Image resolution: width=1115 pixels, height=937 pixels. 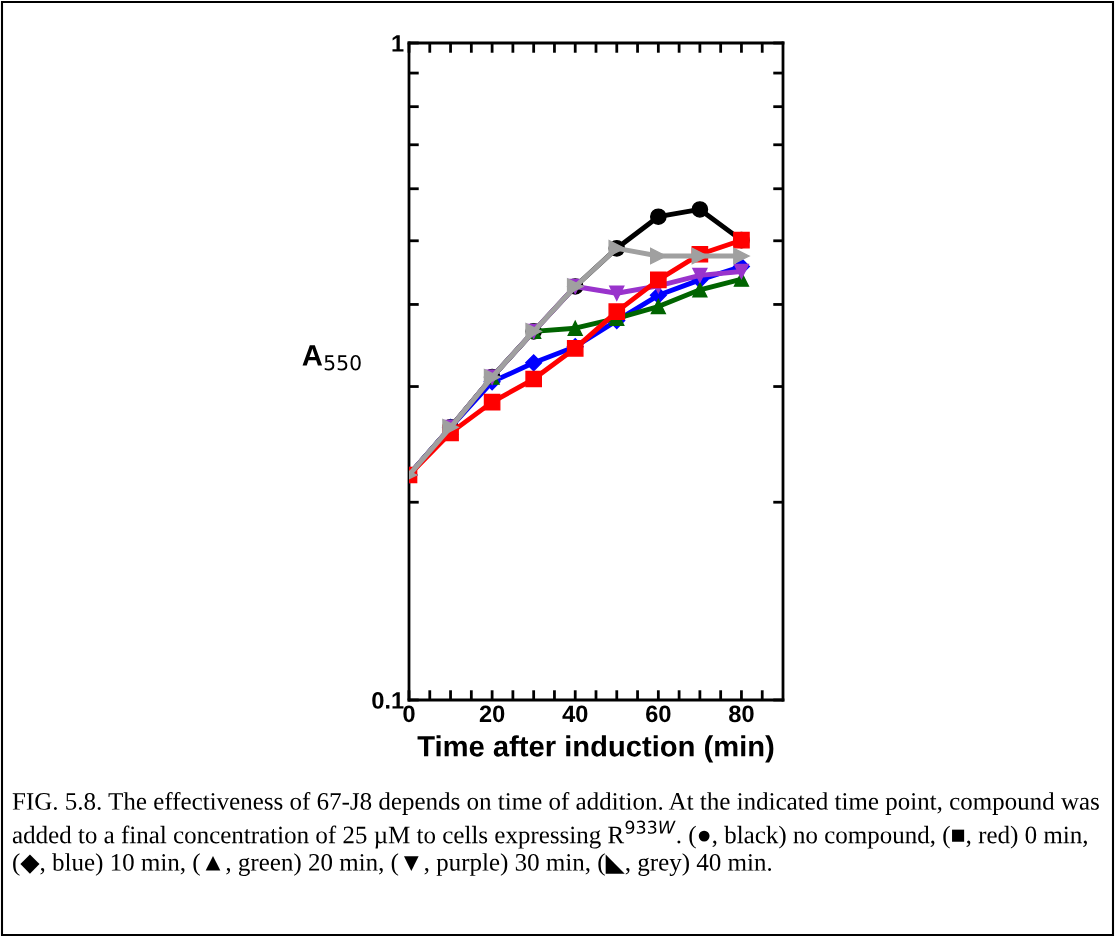 I want to click on y-tick-label: 0.1, so click(x=388, y=700).